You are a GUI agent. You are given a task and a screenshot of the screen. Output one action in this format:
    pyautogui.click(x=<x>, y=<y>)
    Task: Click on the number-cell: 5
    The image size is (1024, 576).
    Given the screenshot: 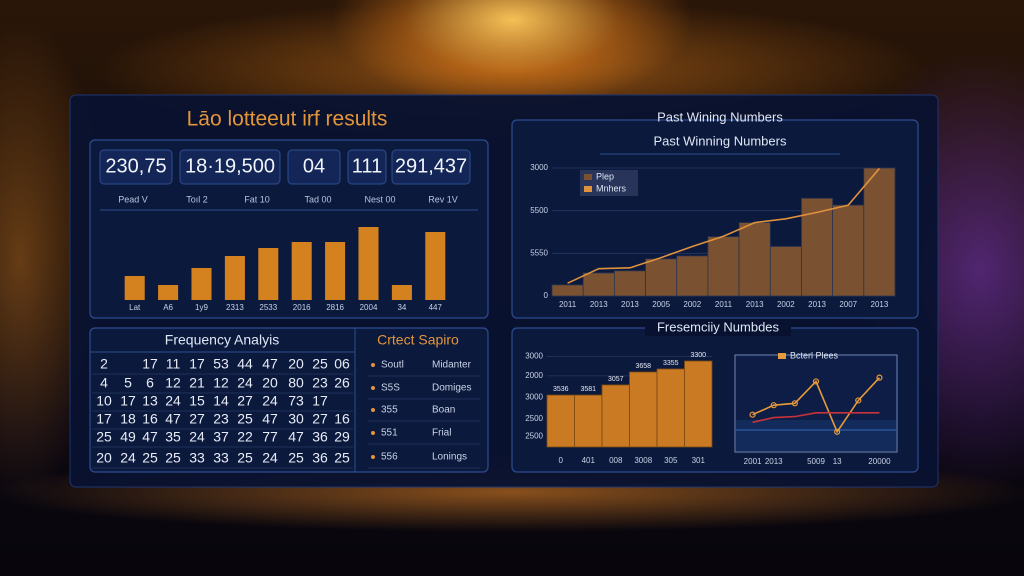 What is the action you would take?
    pyautogui.click(x=128, y=383)
    